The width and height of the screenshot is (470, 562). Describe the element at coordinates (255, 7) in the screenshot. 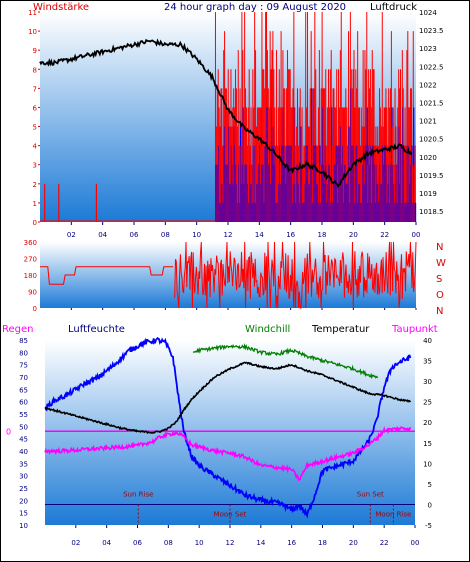

I see `chart-title: 24 hour graph day : 09 August 2020` at that location.